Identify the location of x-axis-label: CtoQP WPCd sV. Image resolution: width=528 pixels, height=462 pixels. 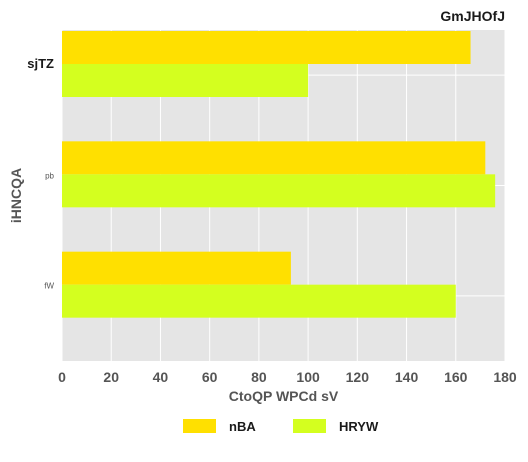
(284, 396).